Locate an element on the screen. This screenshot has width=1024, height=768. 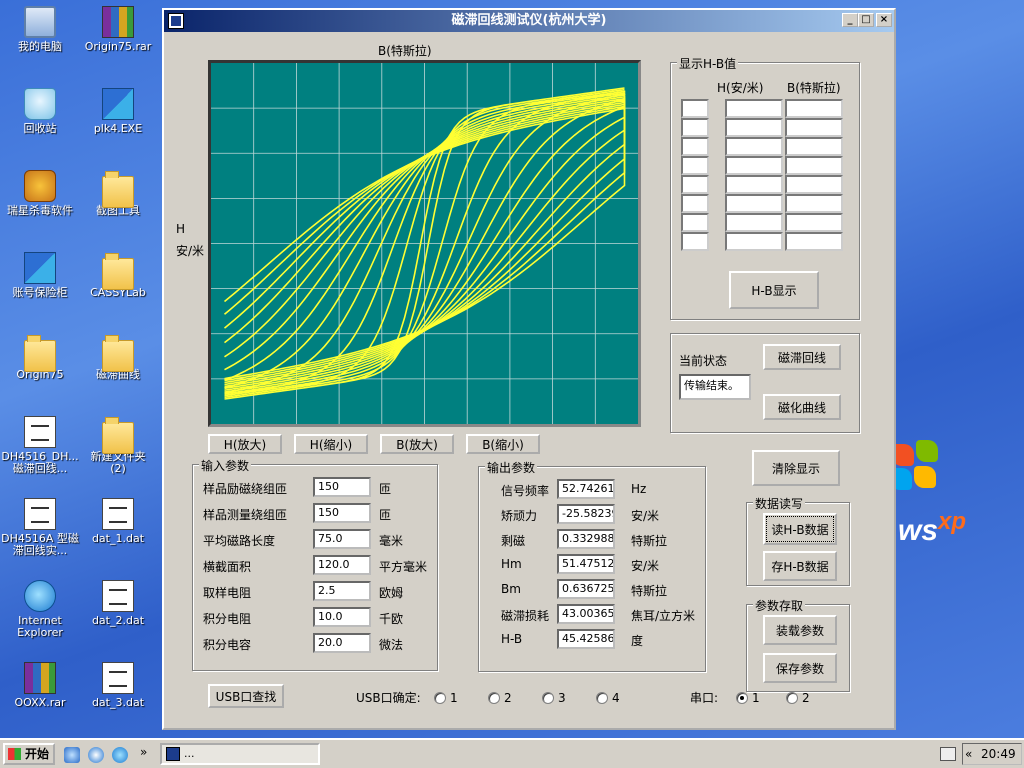
save-hb-data-button: 存H-B数据 is located at coordinates (800, 566).